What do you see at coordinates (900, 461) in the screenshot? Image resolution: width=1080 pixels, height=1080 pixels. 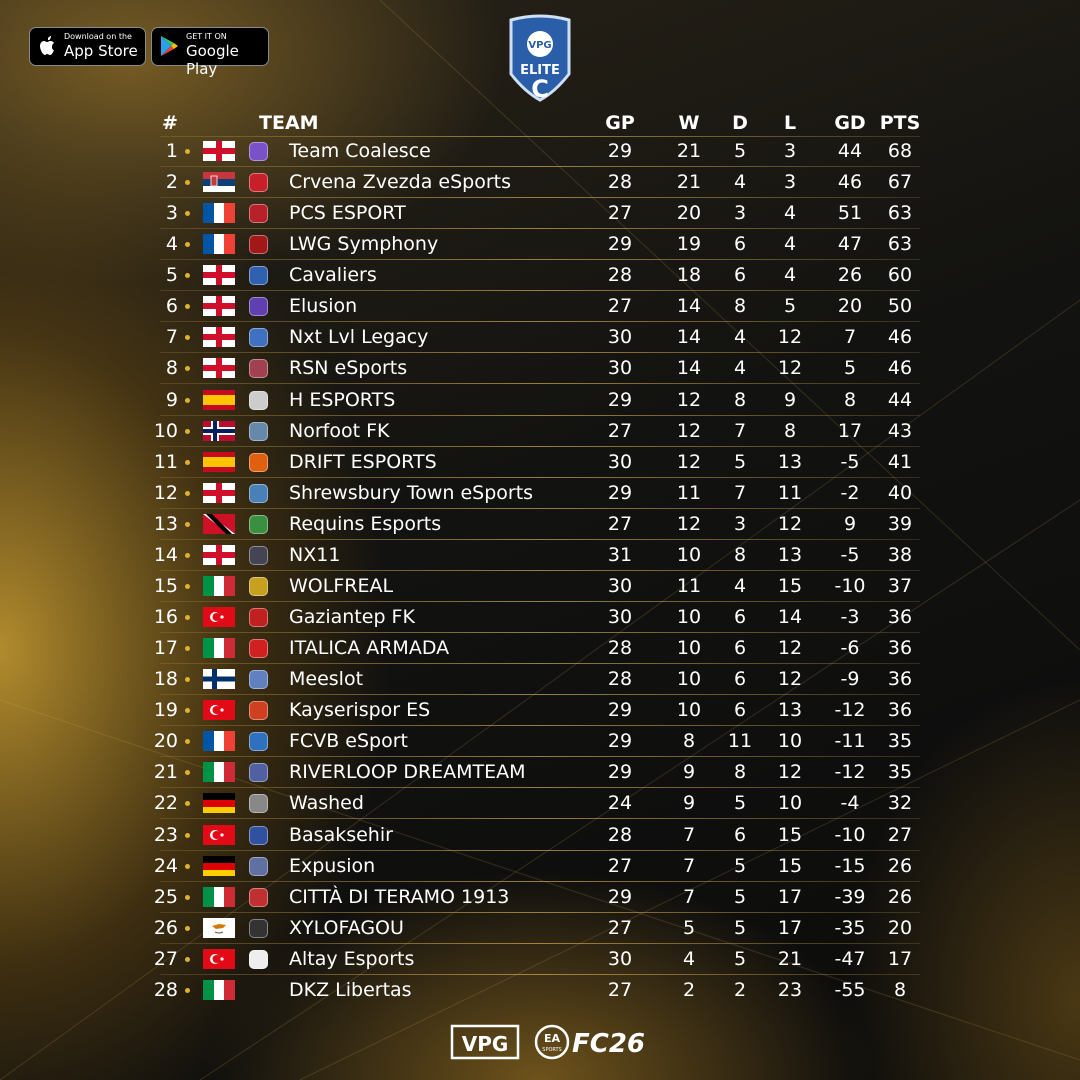 I see `stat-cell: 41` at bounding box center [900, 461].